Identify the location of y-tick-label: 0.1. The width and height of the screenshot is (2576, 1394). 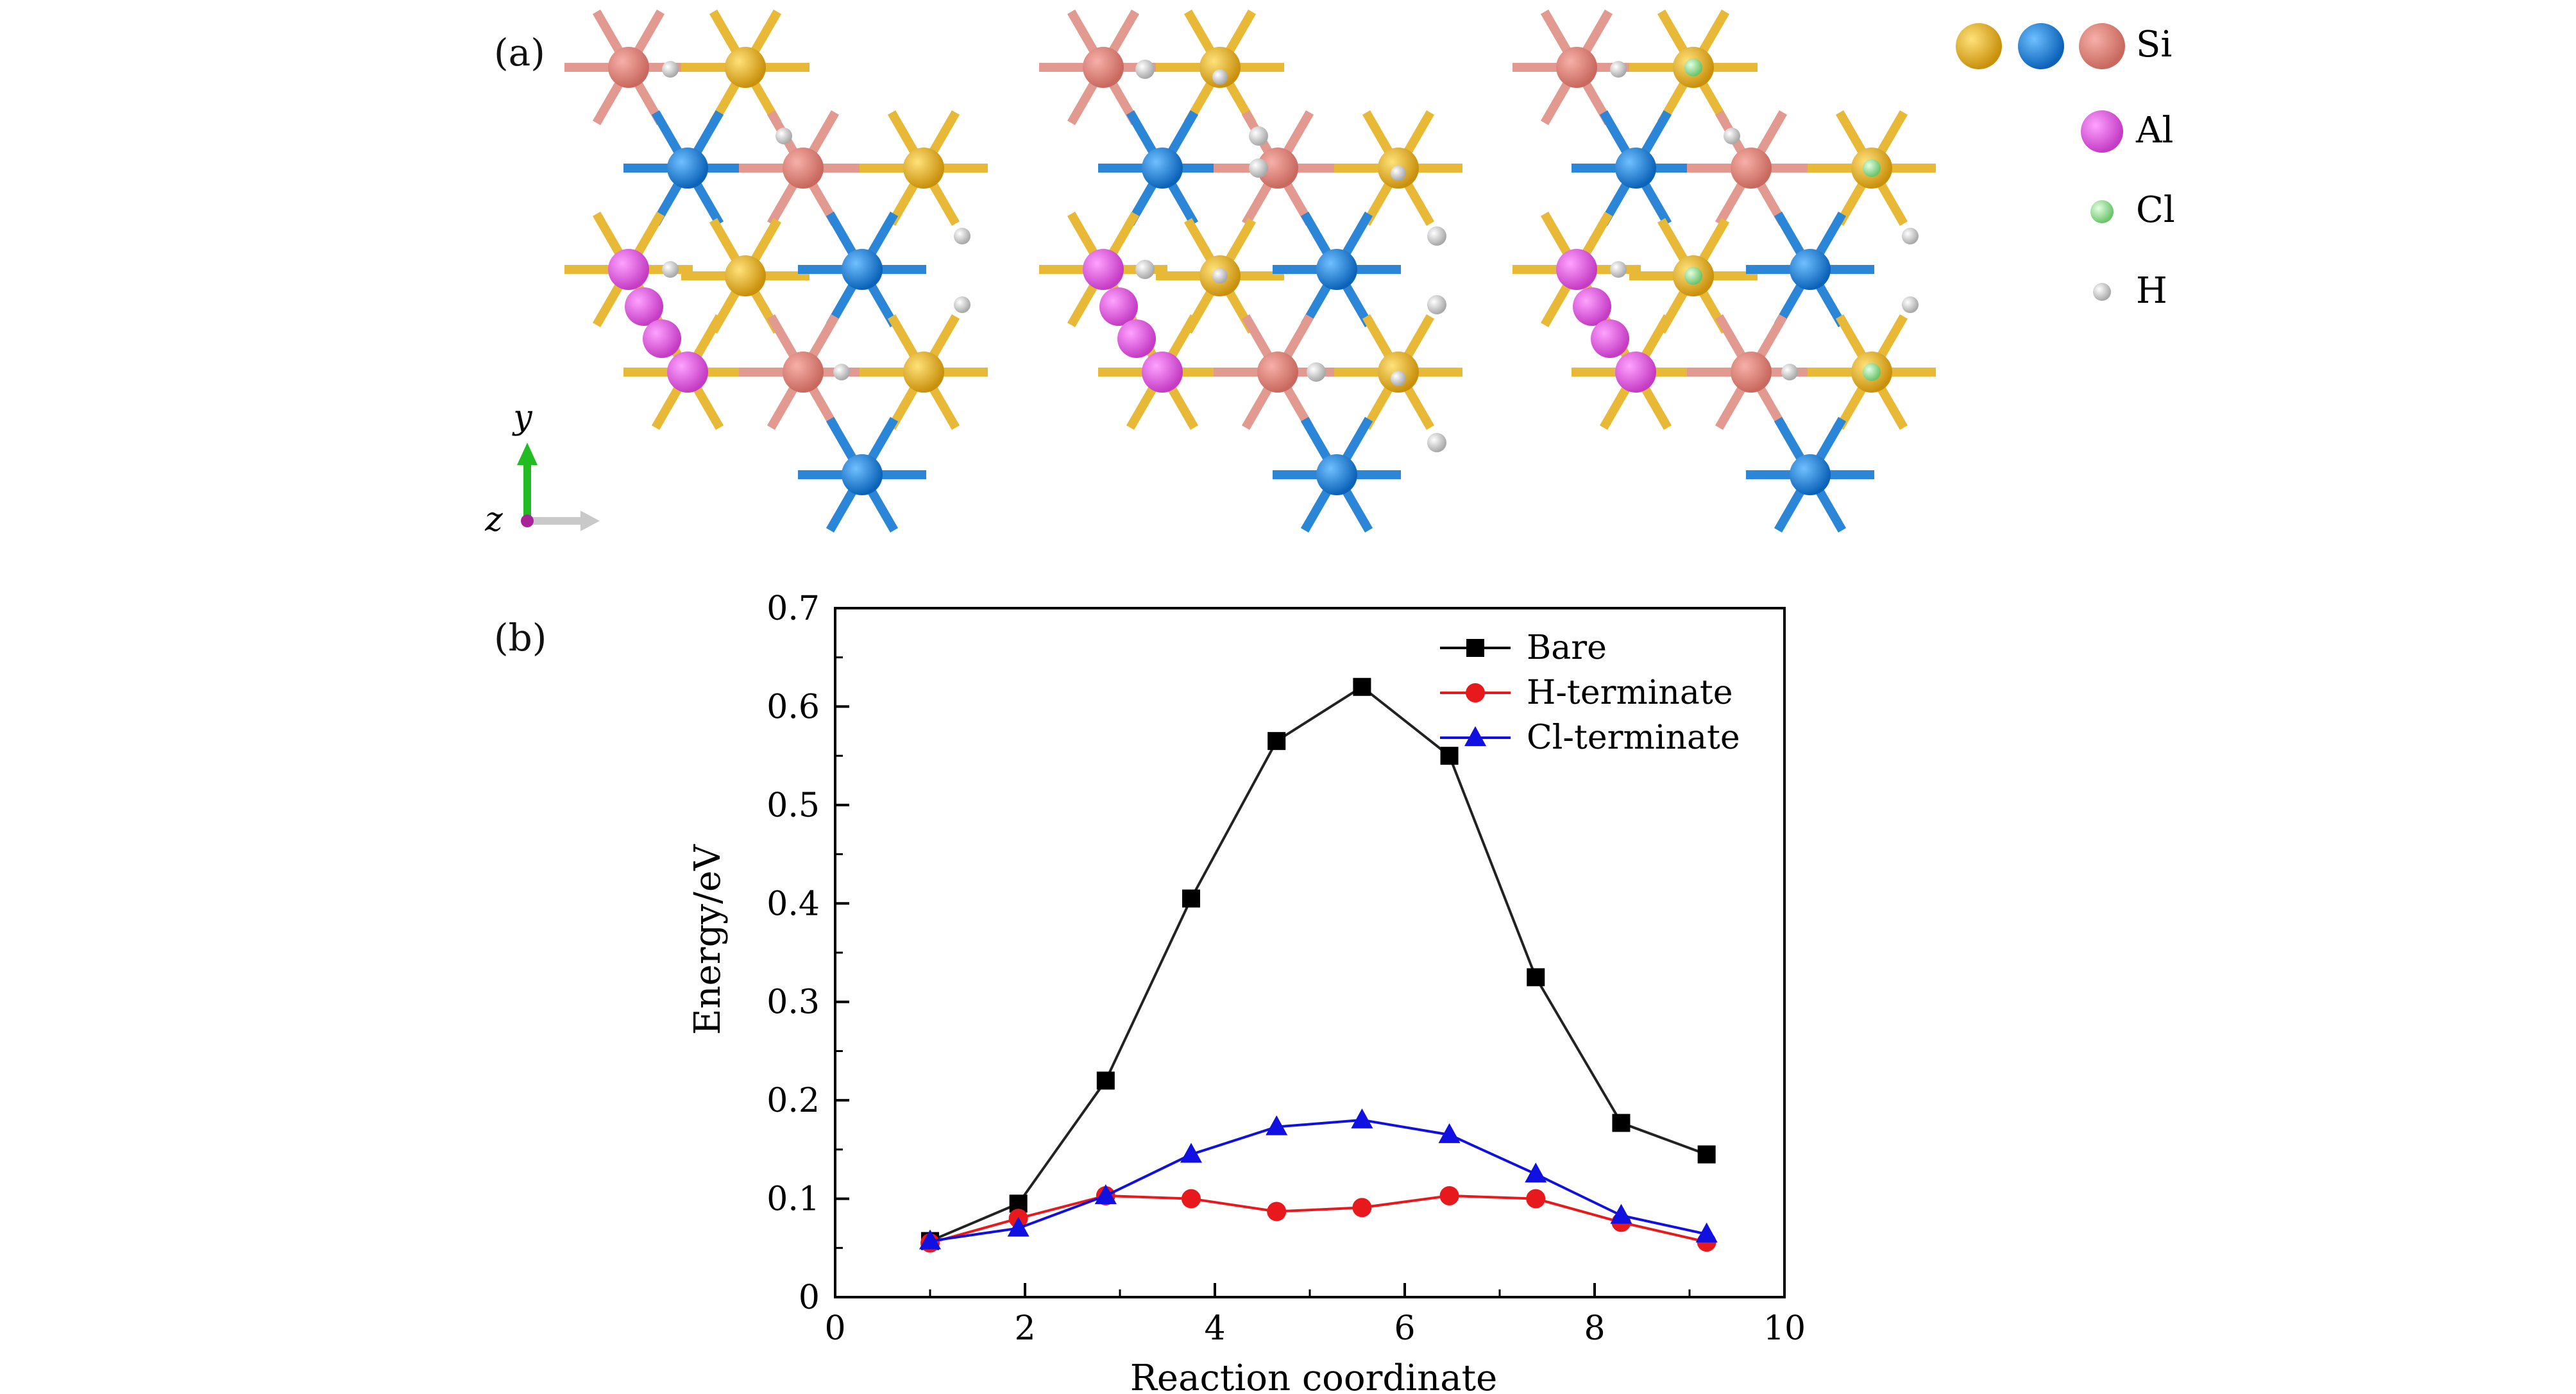
(793, 1199).